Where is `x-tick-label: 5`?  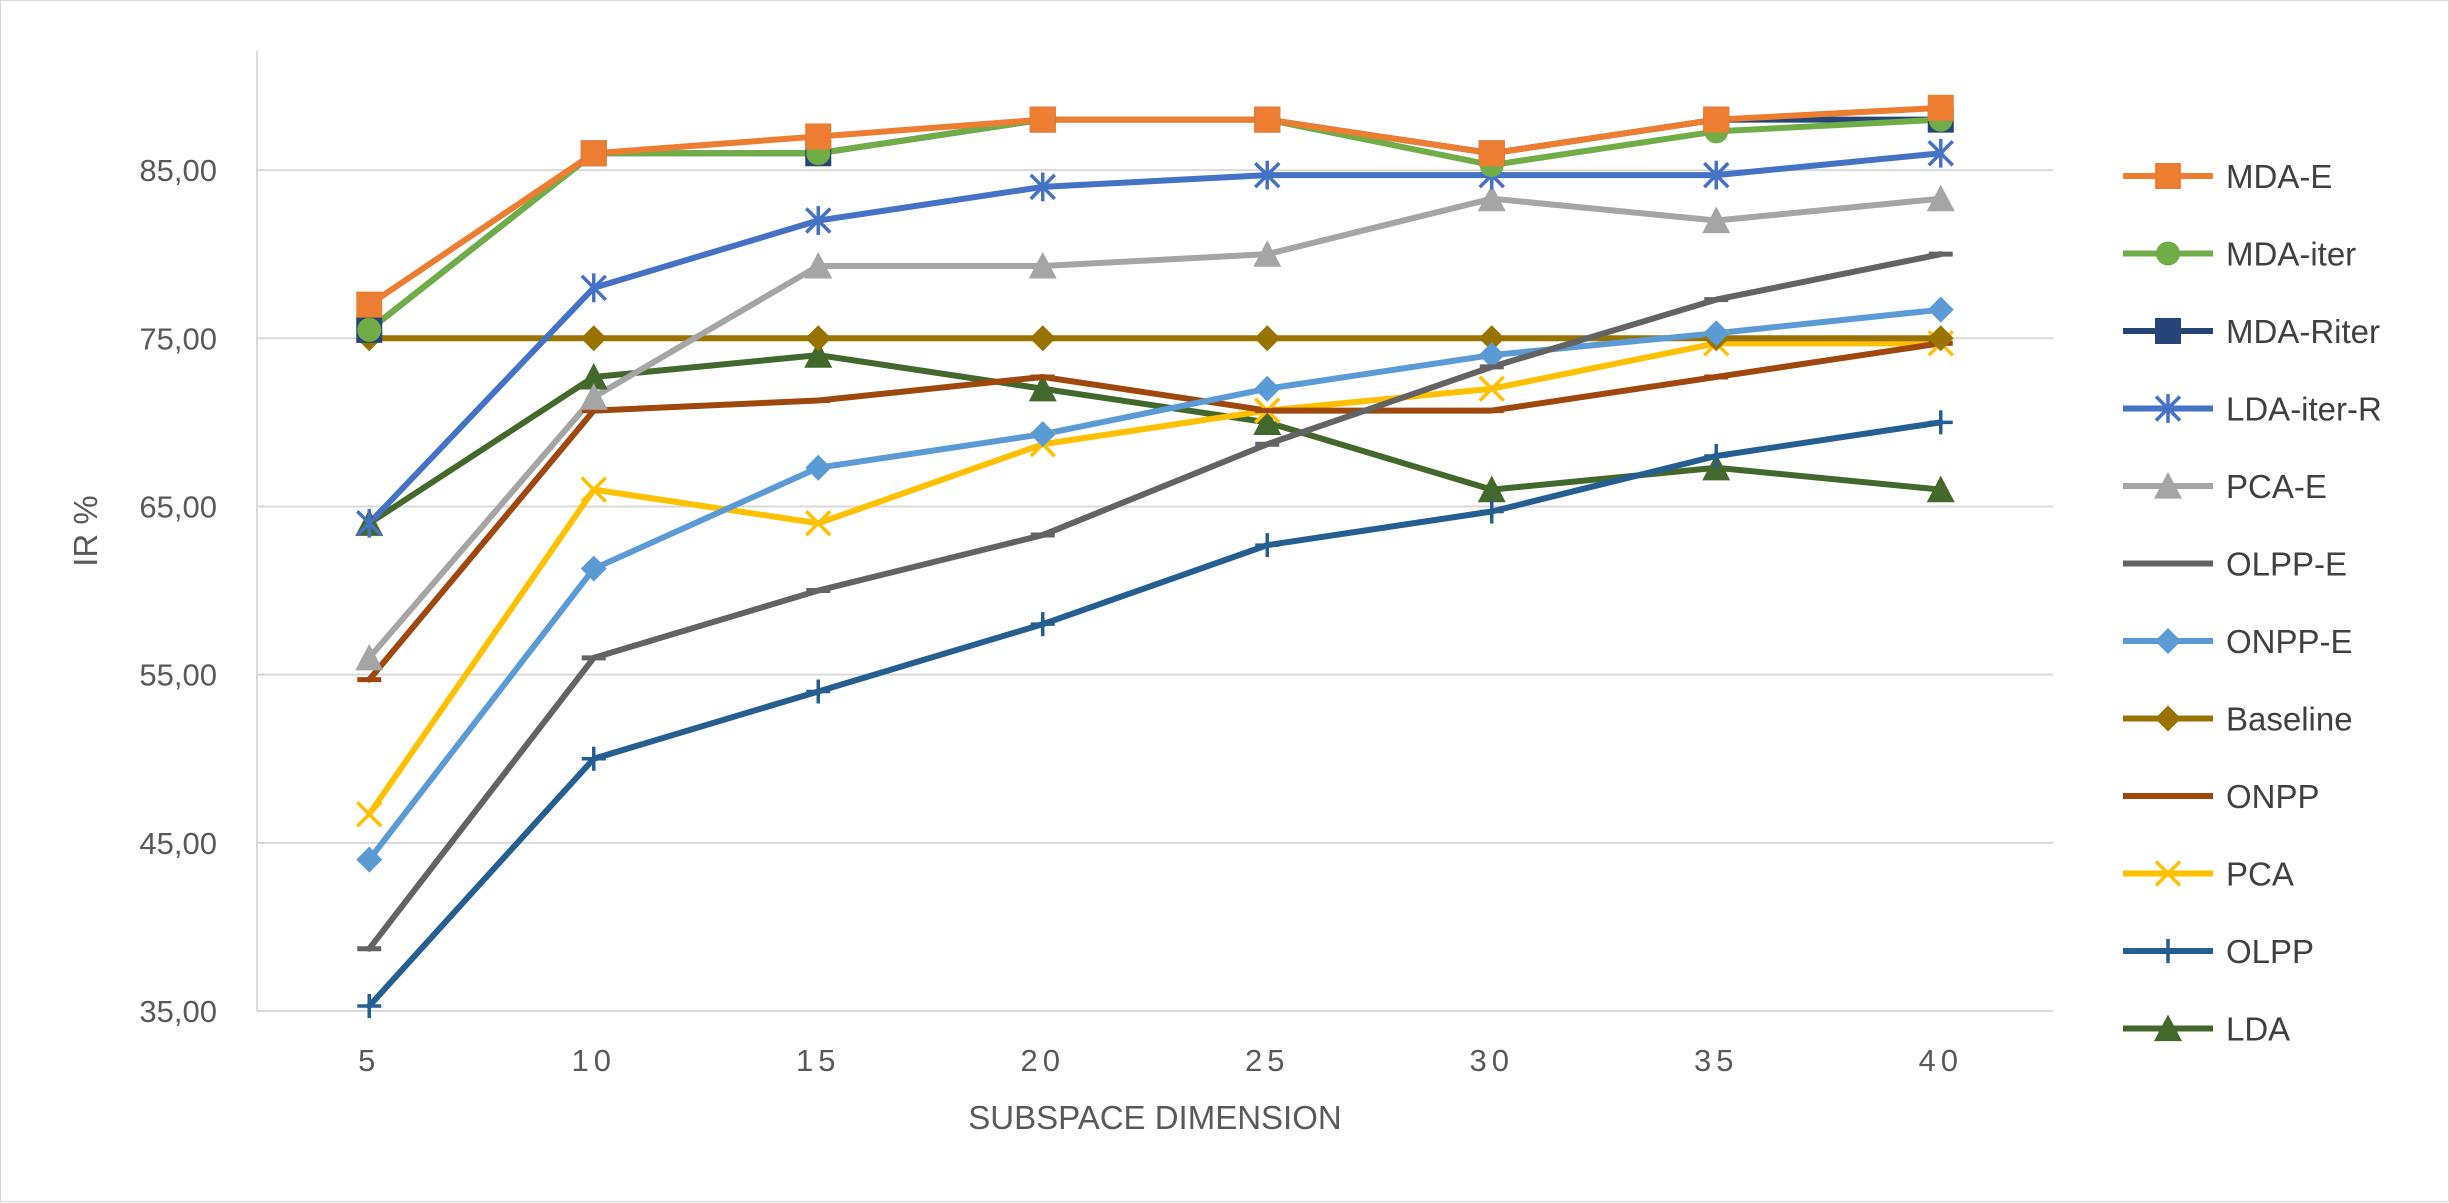
x-tick-label: 5 is located at coordinates (369, 1060).